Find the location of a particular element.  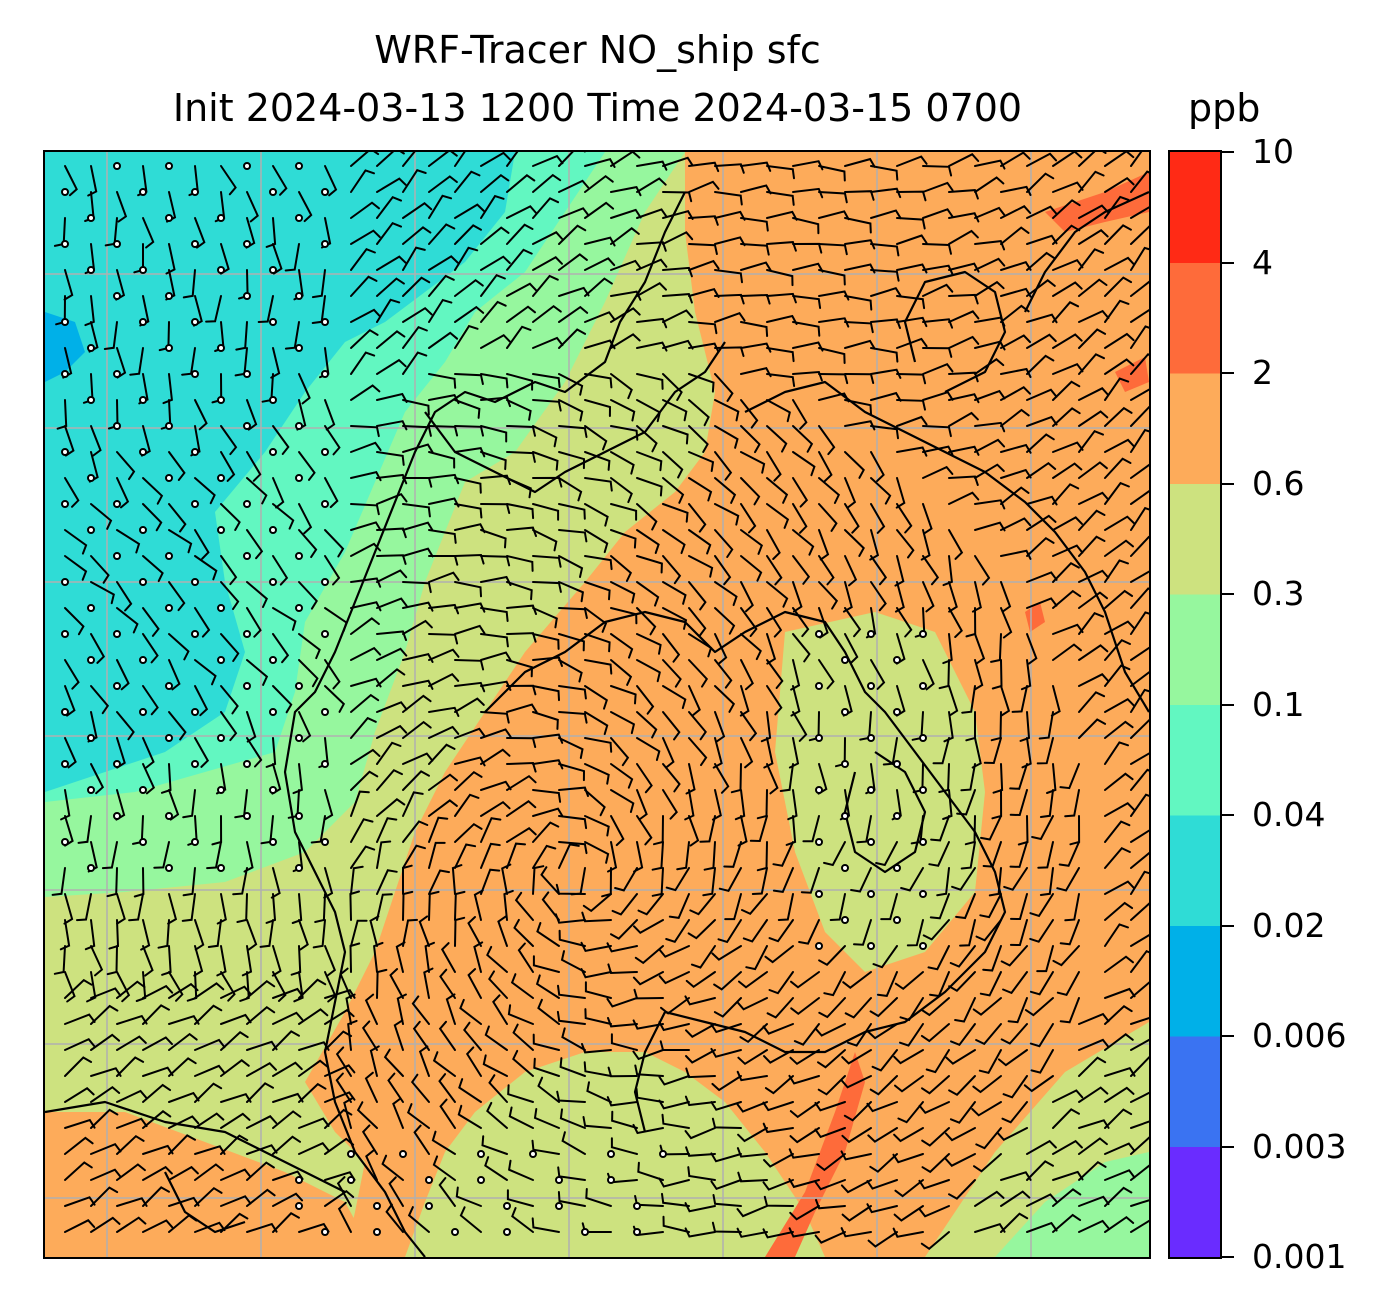

coastline-inner is located at coordinates (575, 417).